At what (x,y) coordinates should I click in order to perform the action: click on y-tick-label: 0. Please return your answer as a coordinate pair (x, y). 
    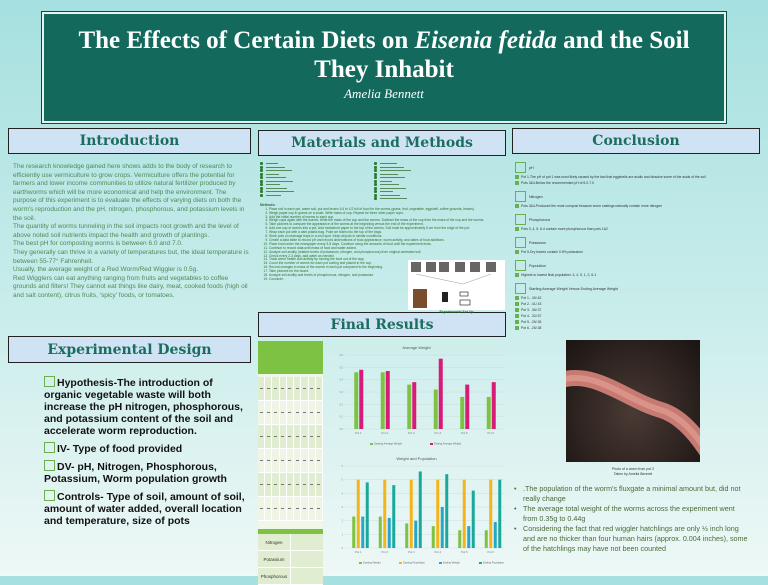
    Looking at the image, I should click on (343, 548).